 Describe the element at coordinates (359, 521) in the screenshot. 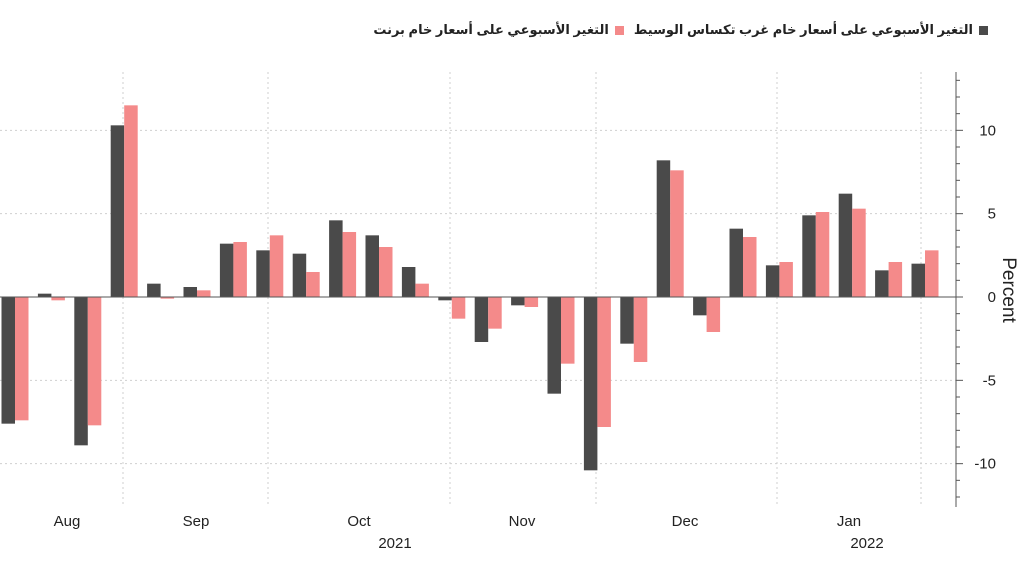

I see `x-tick-label: Oct` at that location.